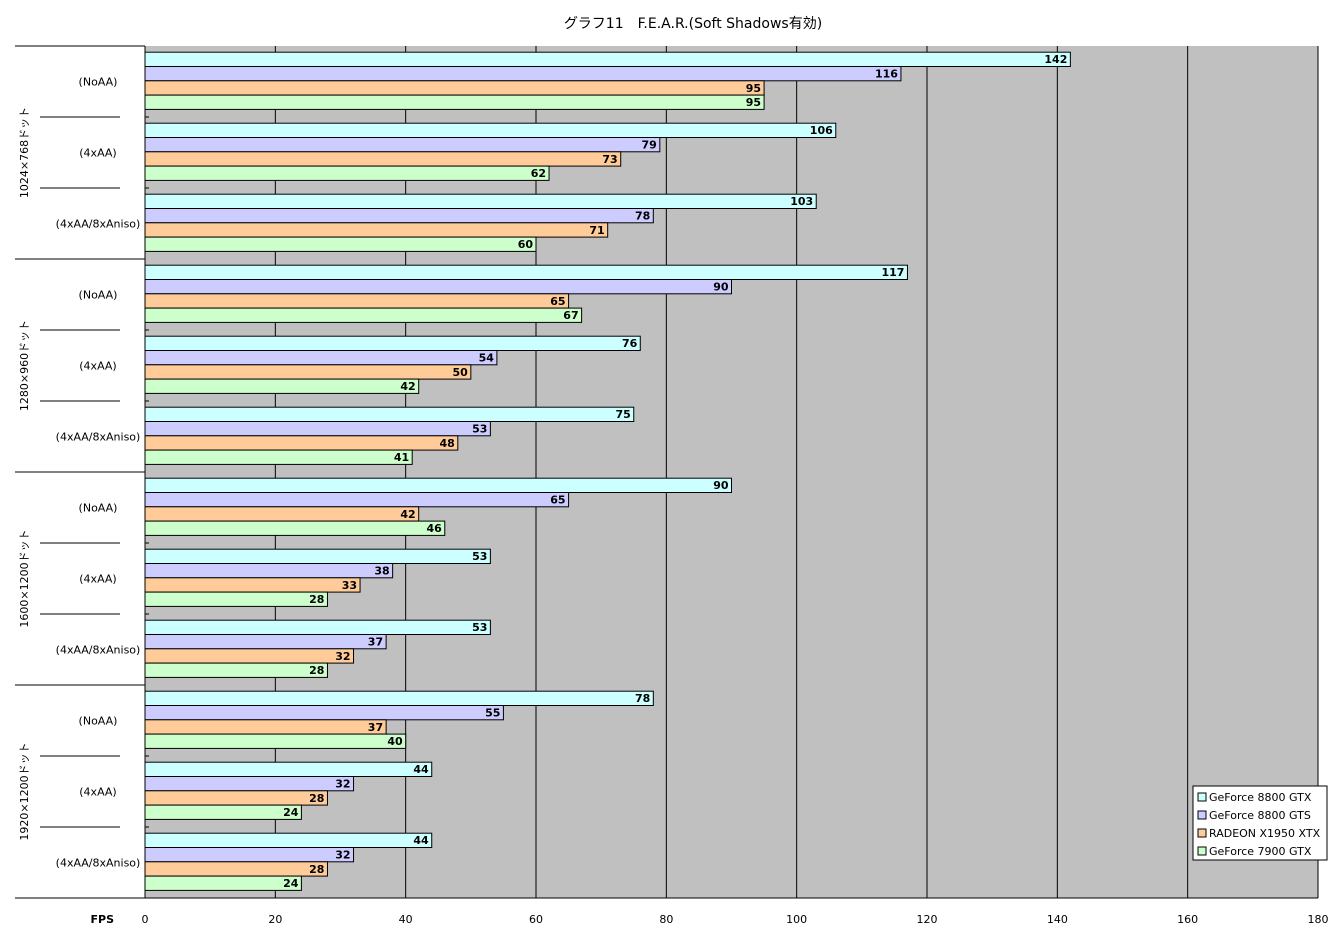 The height and width of the screenshot is (932, 1335). Describe the element at coordinates (103, 919) in the screenshot. I see `x-axis-label: FPS` at that location.